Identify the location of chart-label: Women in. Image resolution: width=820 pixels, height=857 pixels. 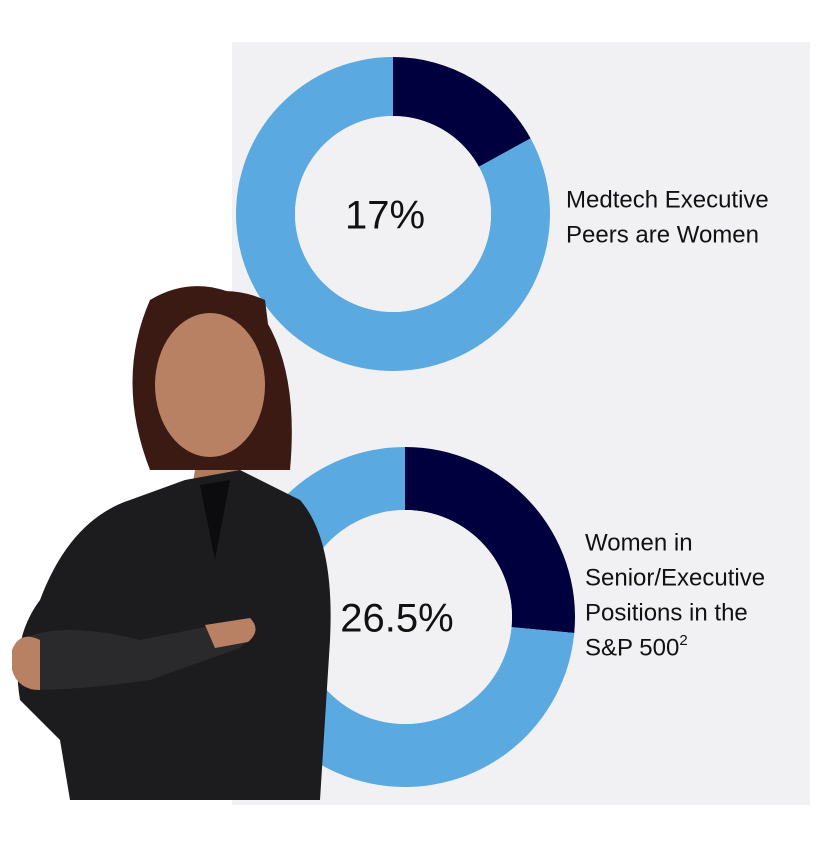
(639, 542).